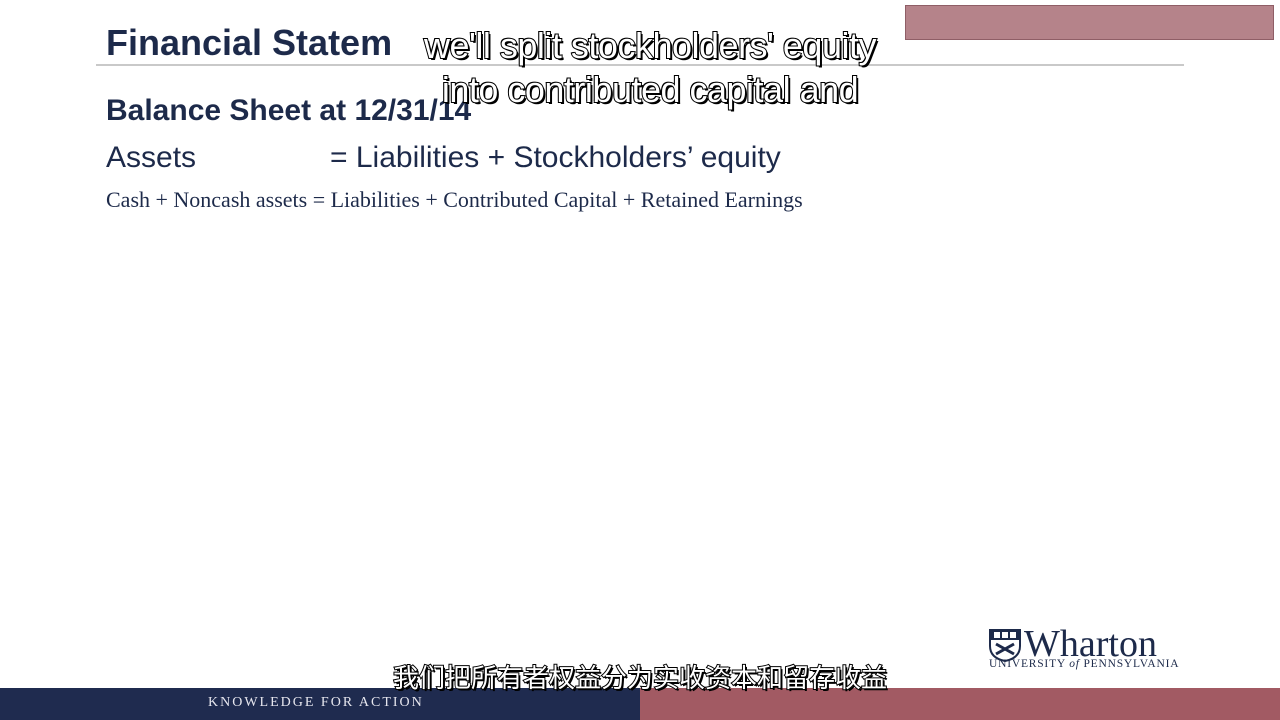 The height and width of the screenshot is (720, 1280). What do you see at coordinates (1029, 664) in the screenshot?
I see `logo-sub-university: UNIVERSITY` at bounding box center [1029, 664].